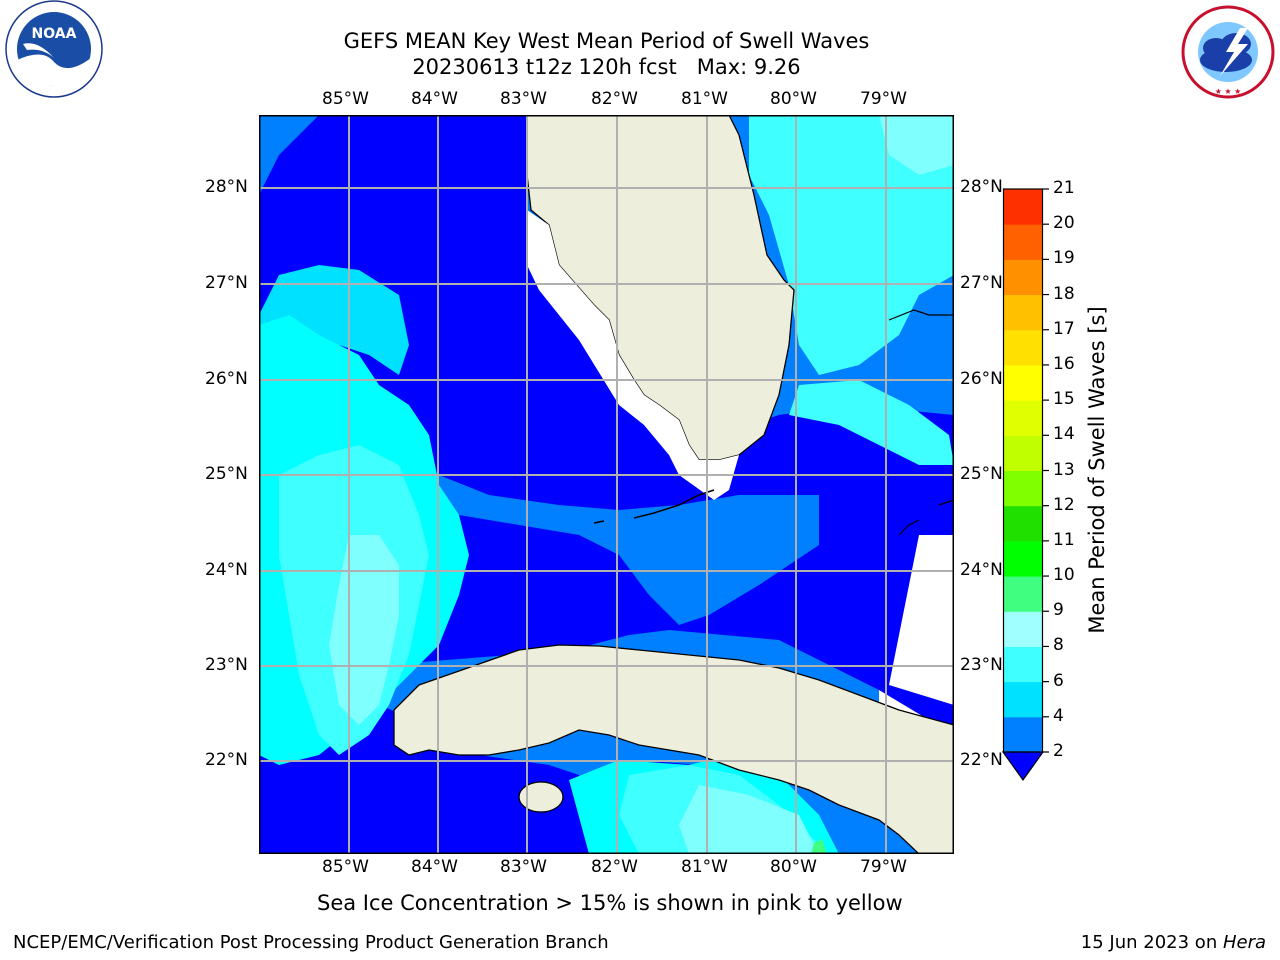 This screenshot has height=960, width=1280. What do you see at coordinates (606, 67) in the screenshot?
I see `map-title-line2: 20230613 t12z 120h fcst Max: 9.26` at bounding box center [606, 67].